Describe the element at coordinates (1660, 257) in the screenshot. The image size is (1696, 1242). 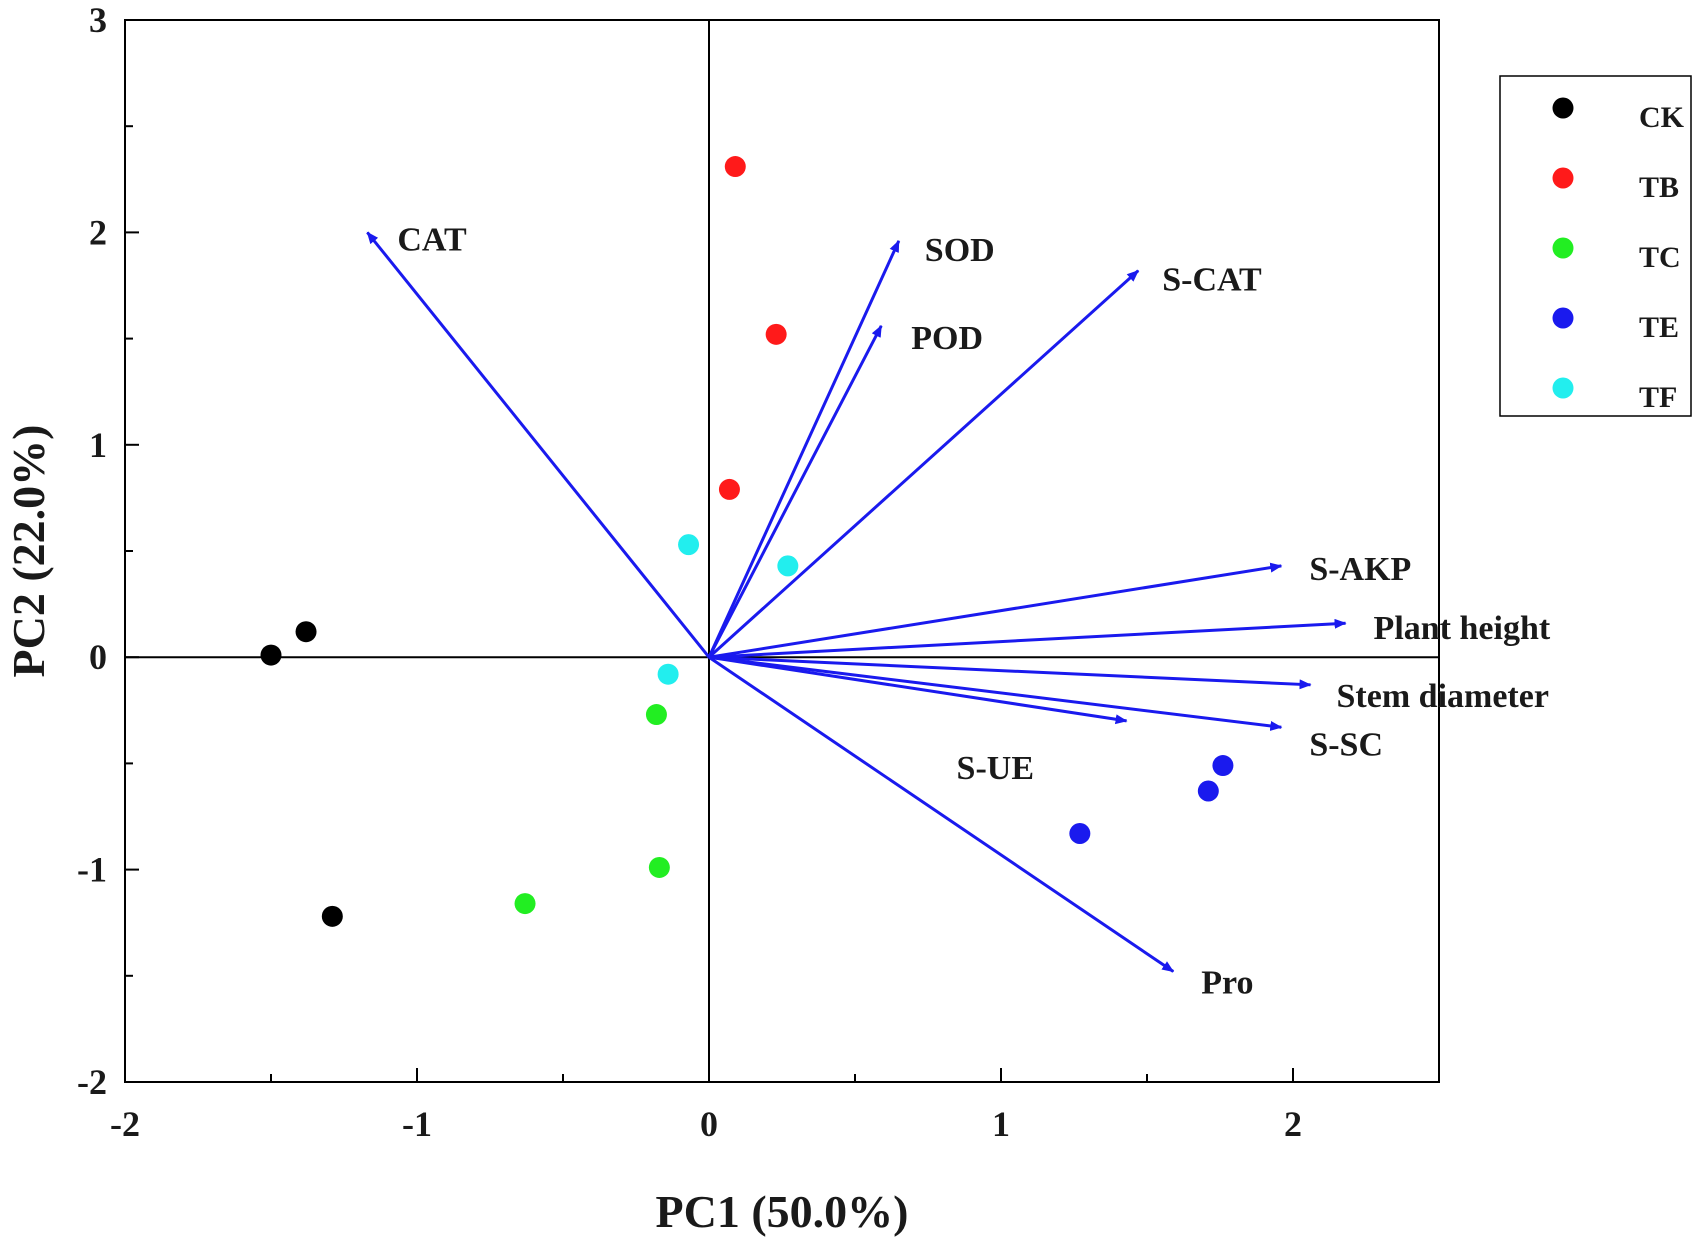
I see `legend-label-tc: TC` at that location.